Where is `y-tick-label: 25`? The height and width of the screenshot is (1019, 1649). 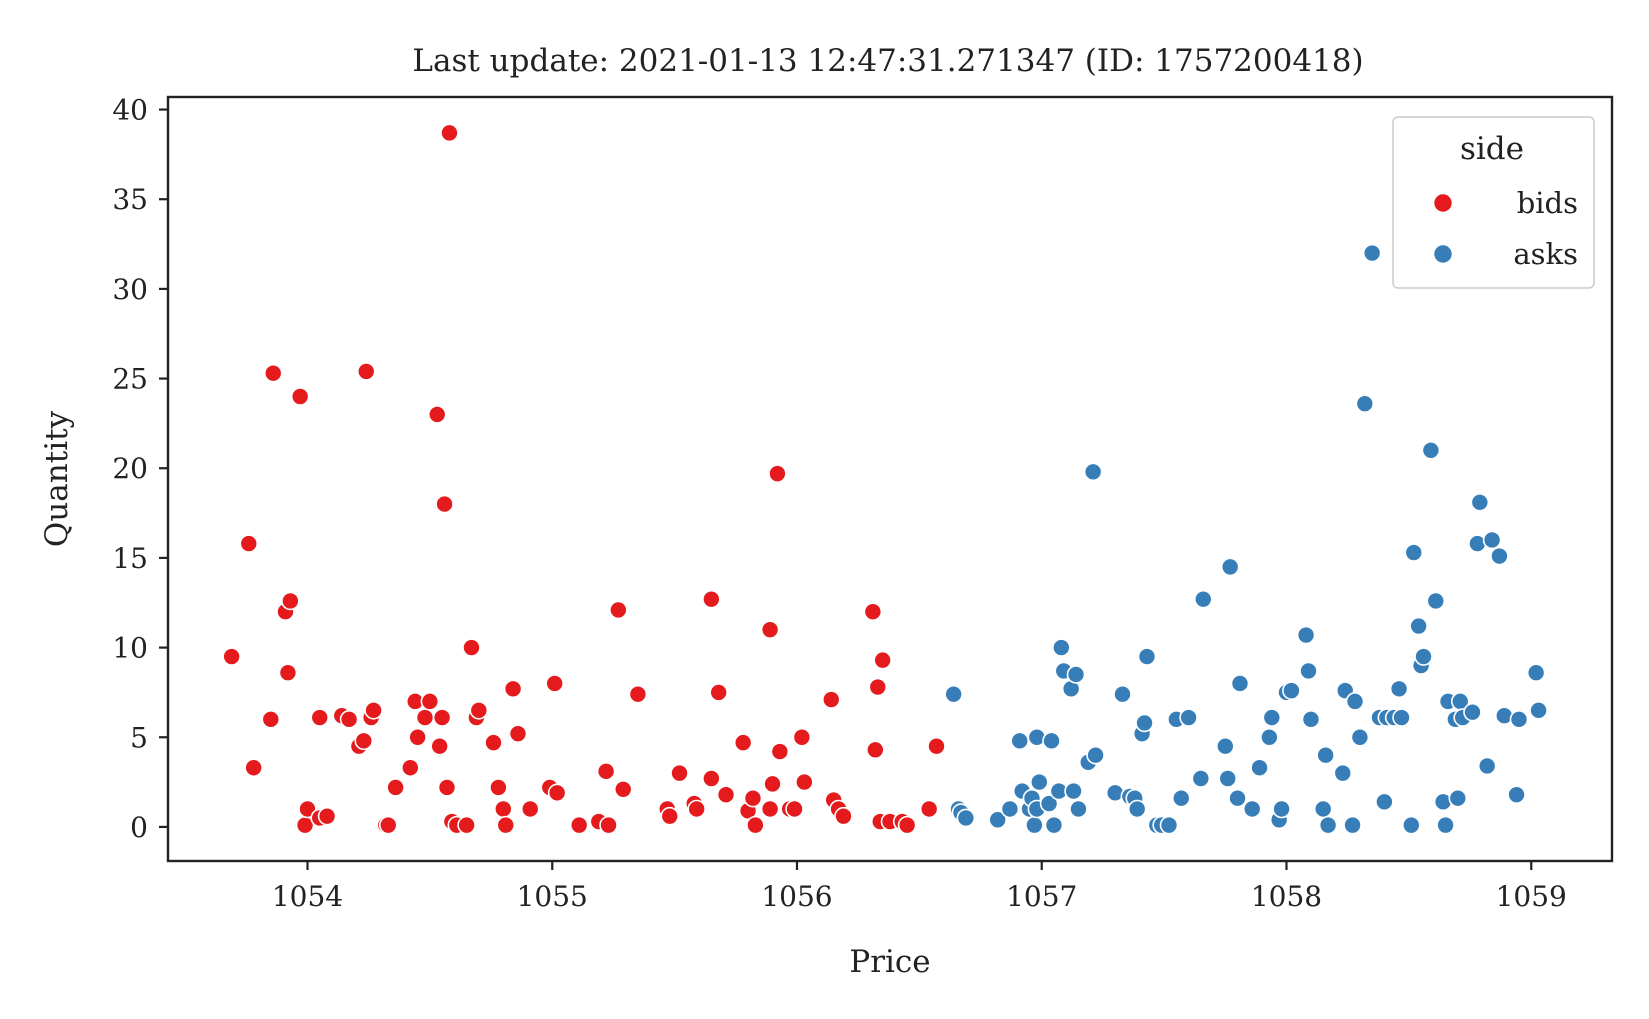
y-tick-label: 25 is located at coordinates (130, 379).